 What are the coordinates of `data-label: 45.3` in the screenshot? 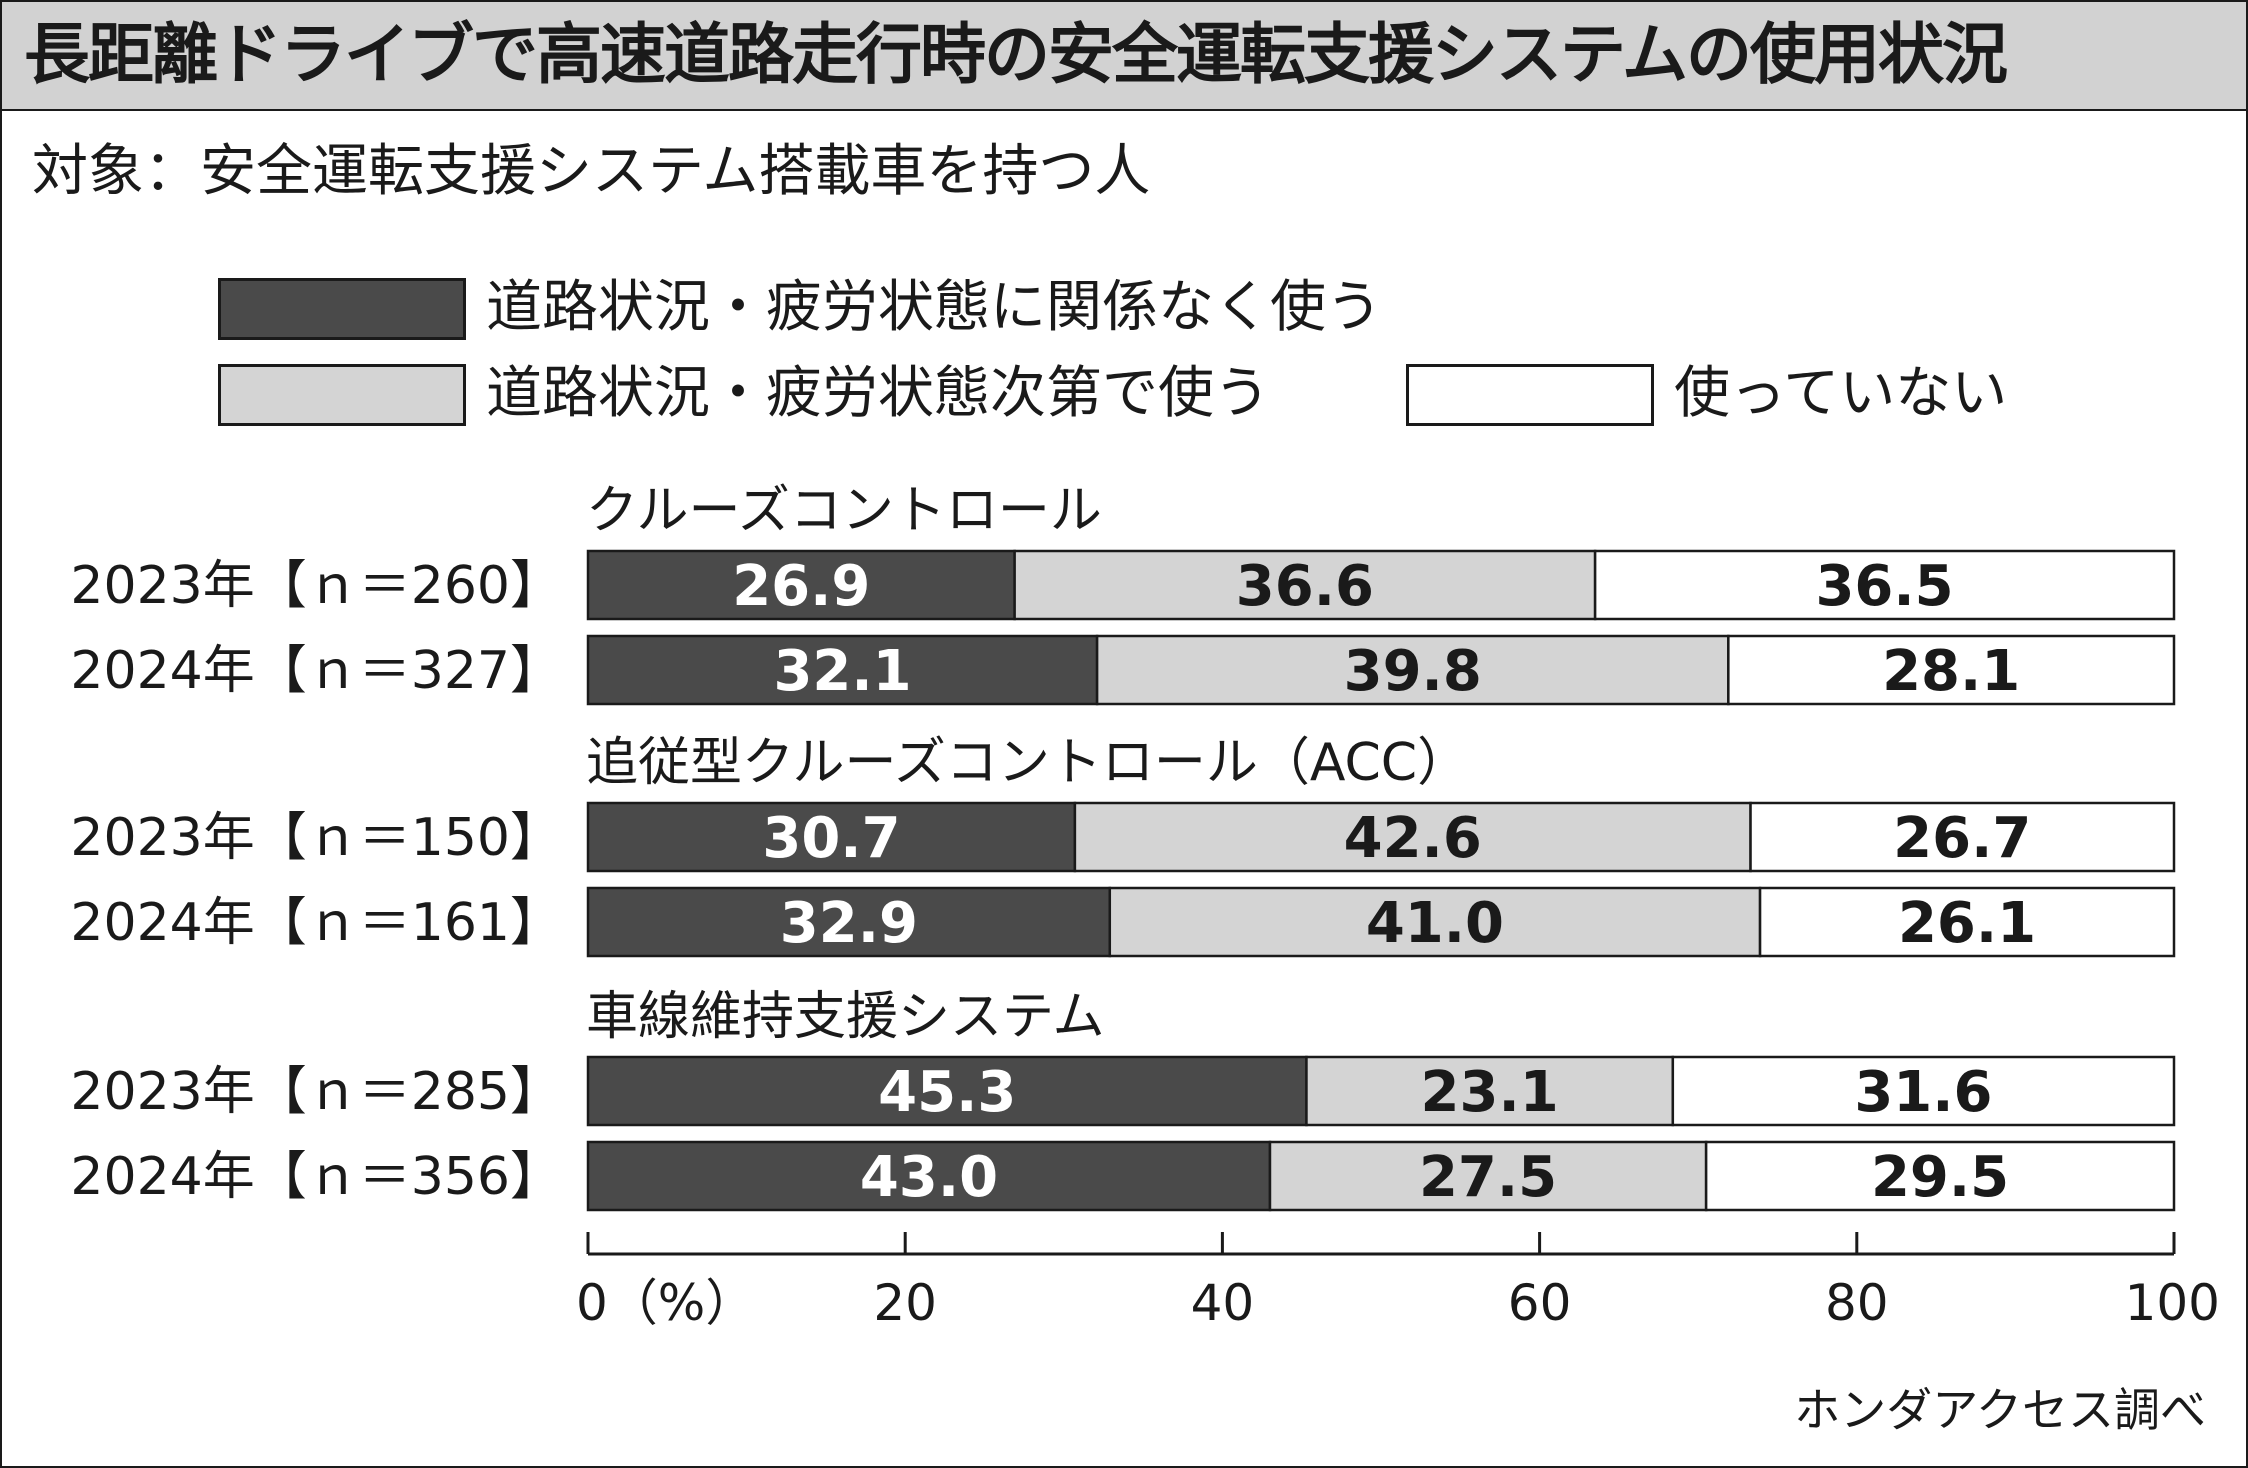 It's located at (947, 1092).